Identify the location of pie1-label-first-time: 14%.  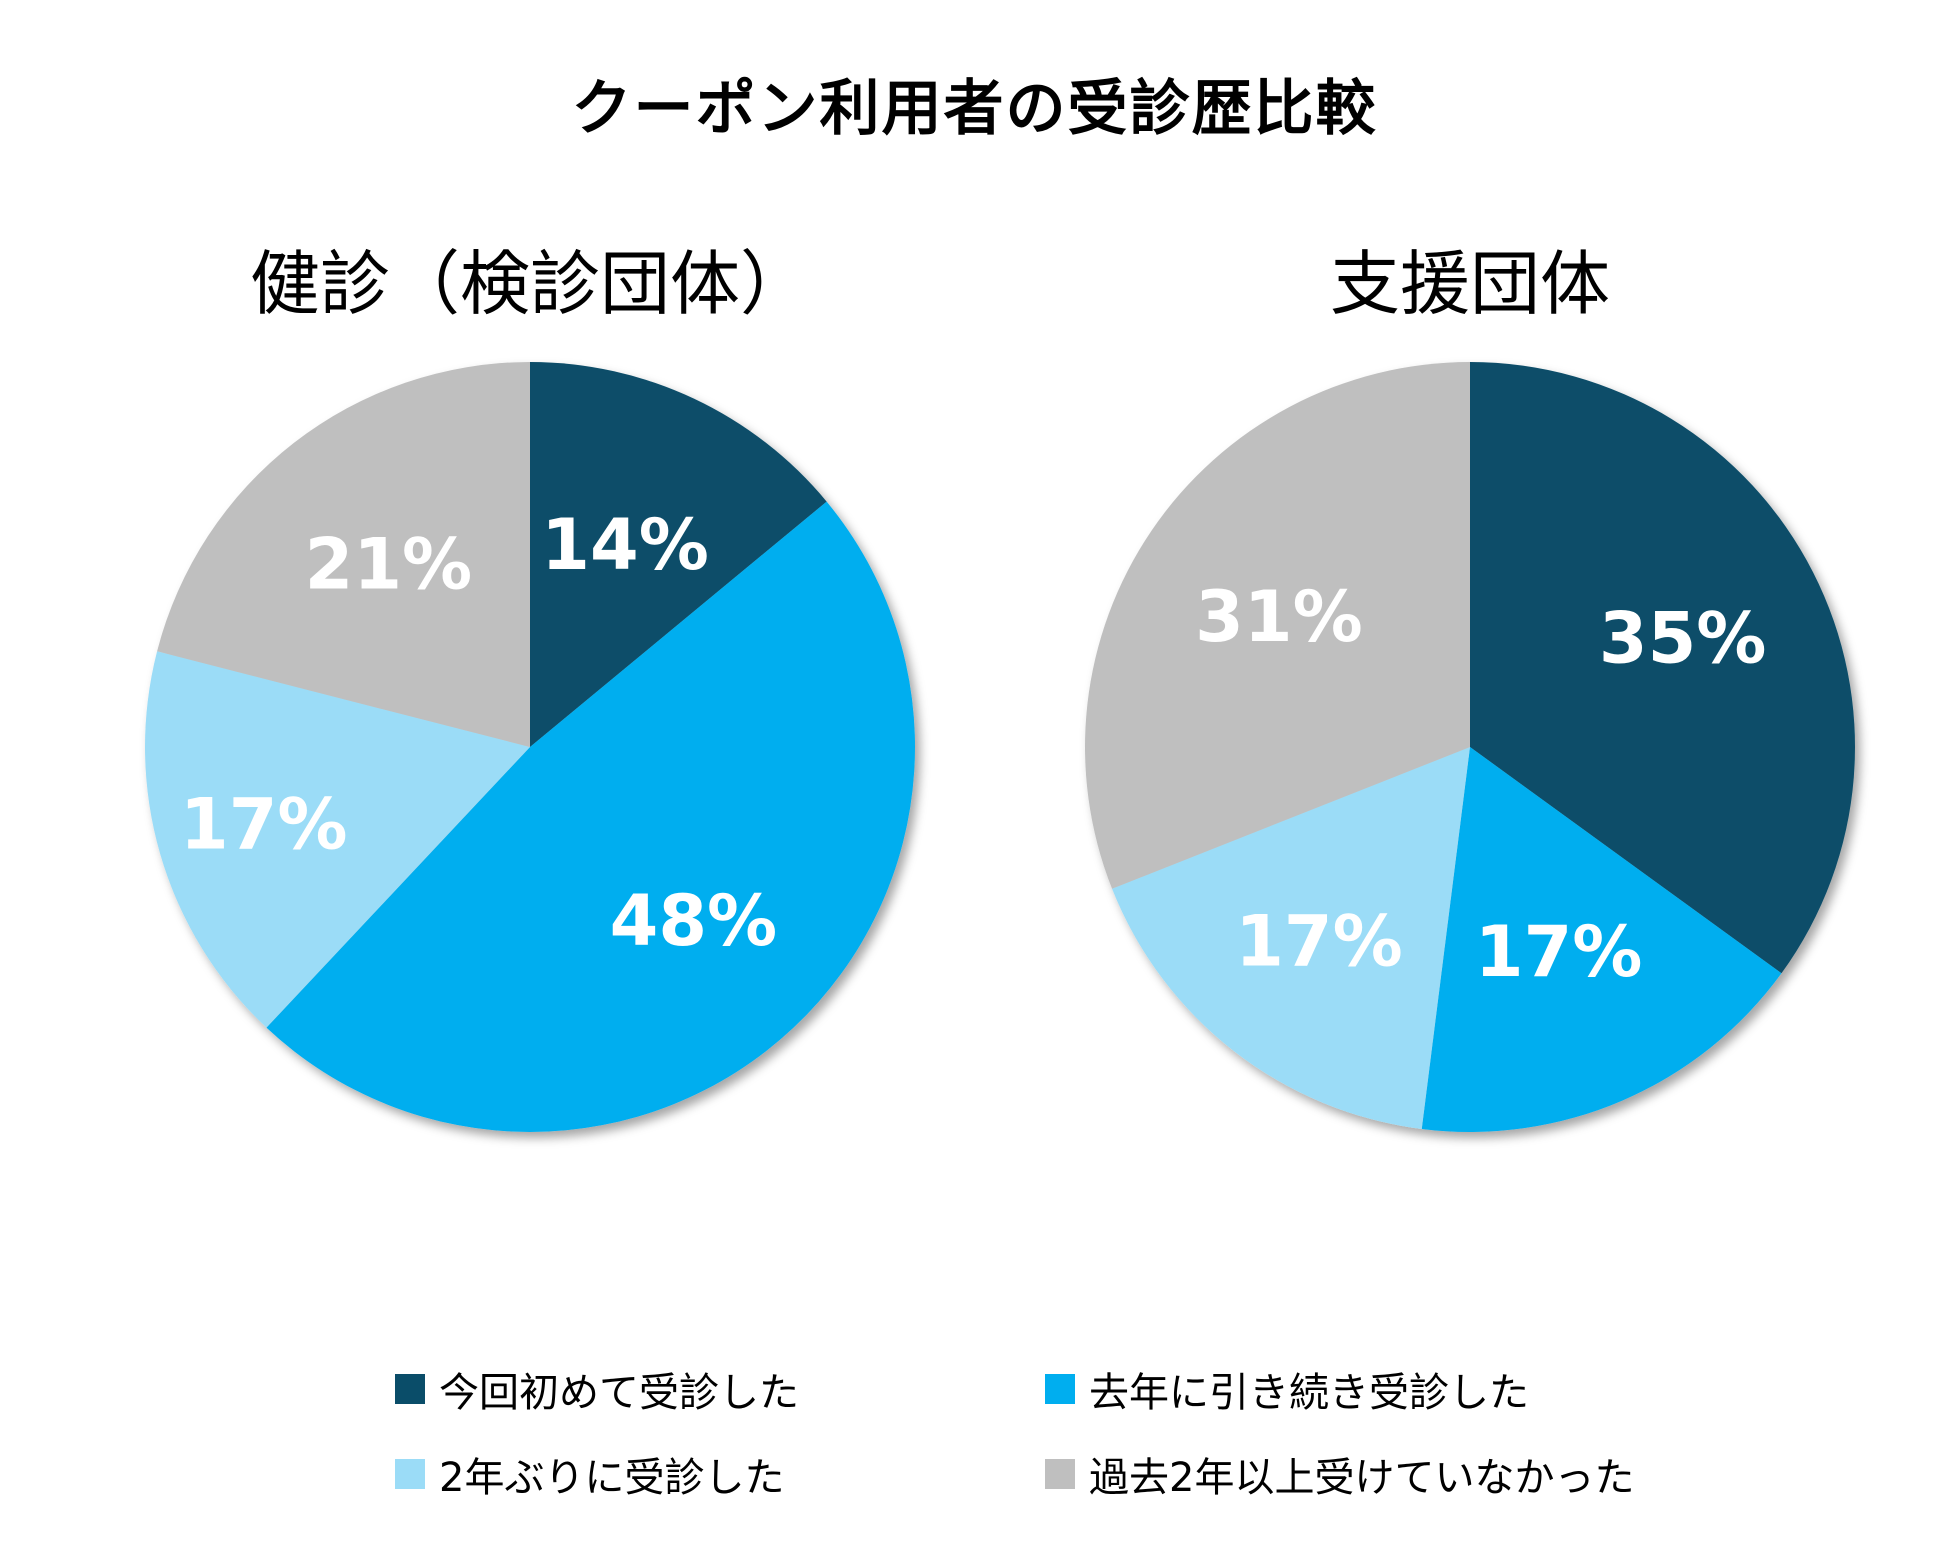
(625, 545).